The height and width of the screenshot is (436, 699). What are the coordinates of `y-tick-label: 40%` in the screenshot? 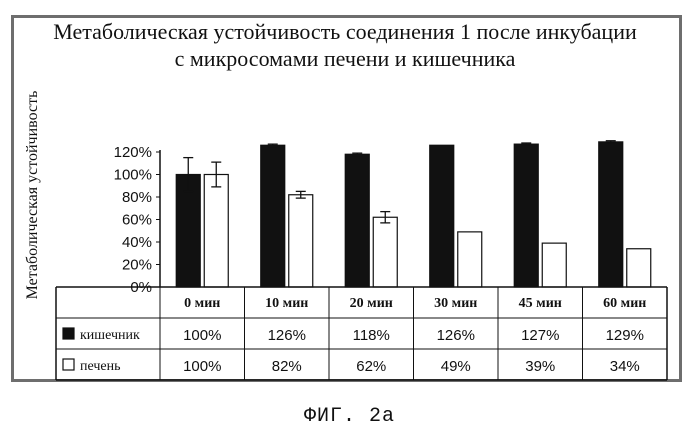 It's located at (137, 242).